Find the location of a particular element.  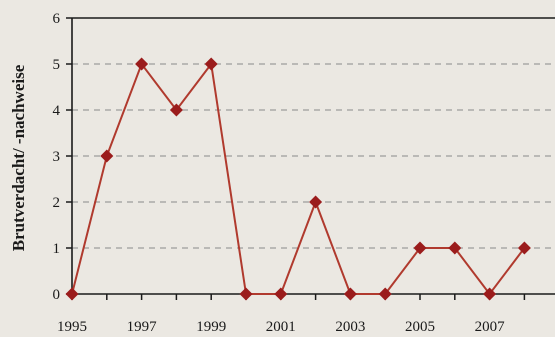

x-tick-label-1997: 1997 is located at coordinates (142, 327).